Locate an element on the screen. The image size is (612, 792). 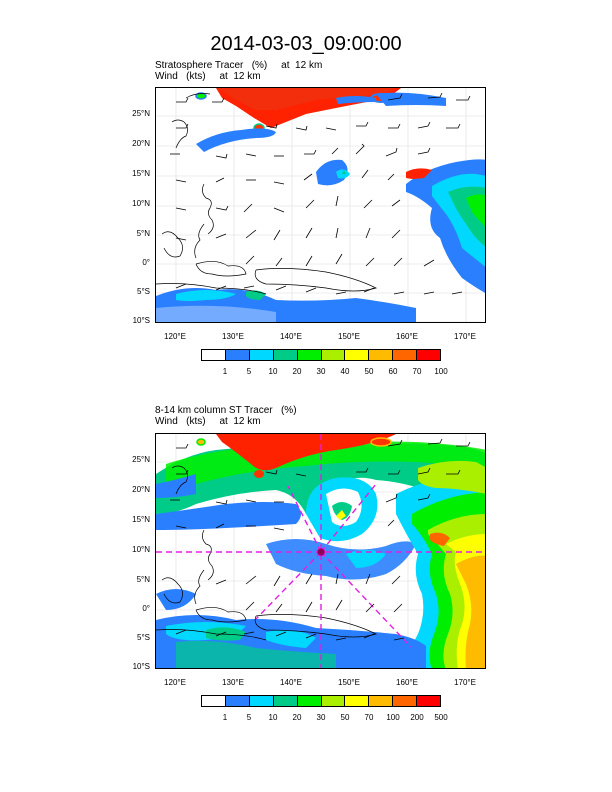
panel2-lon-label: 160°E is located at coordinates (407, 682).